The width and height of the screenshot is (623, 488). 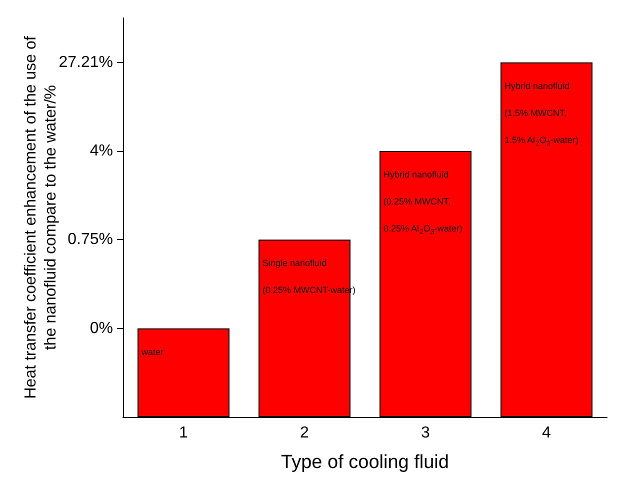 I want to click on x-tick-label: 3, so click(x=425, y=433).